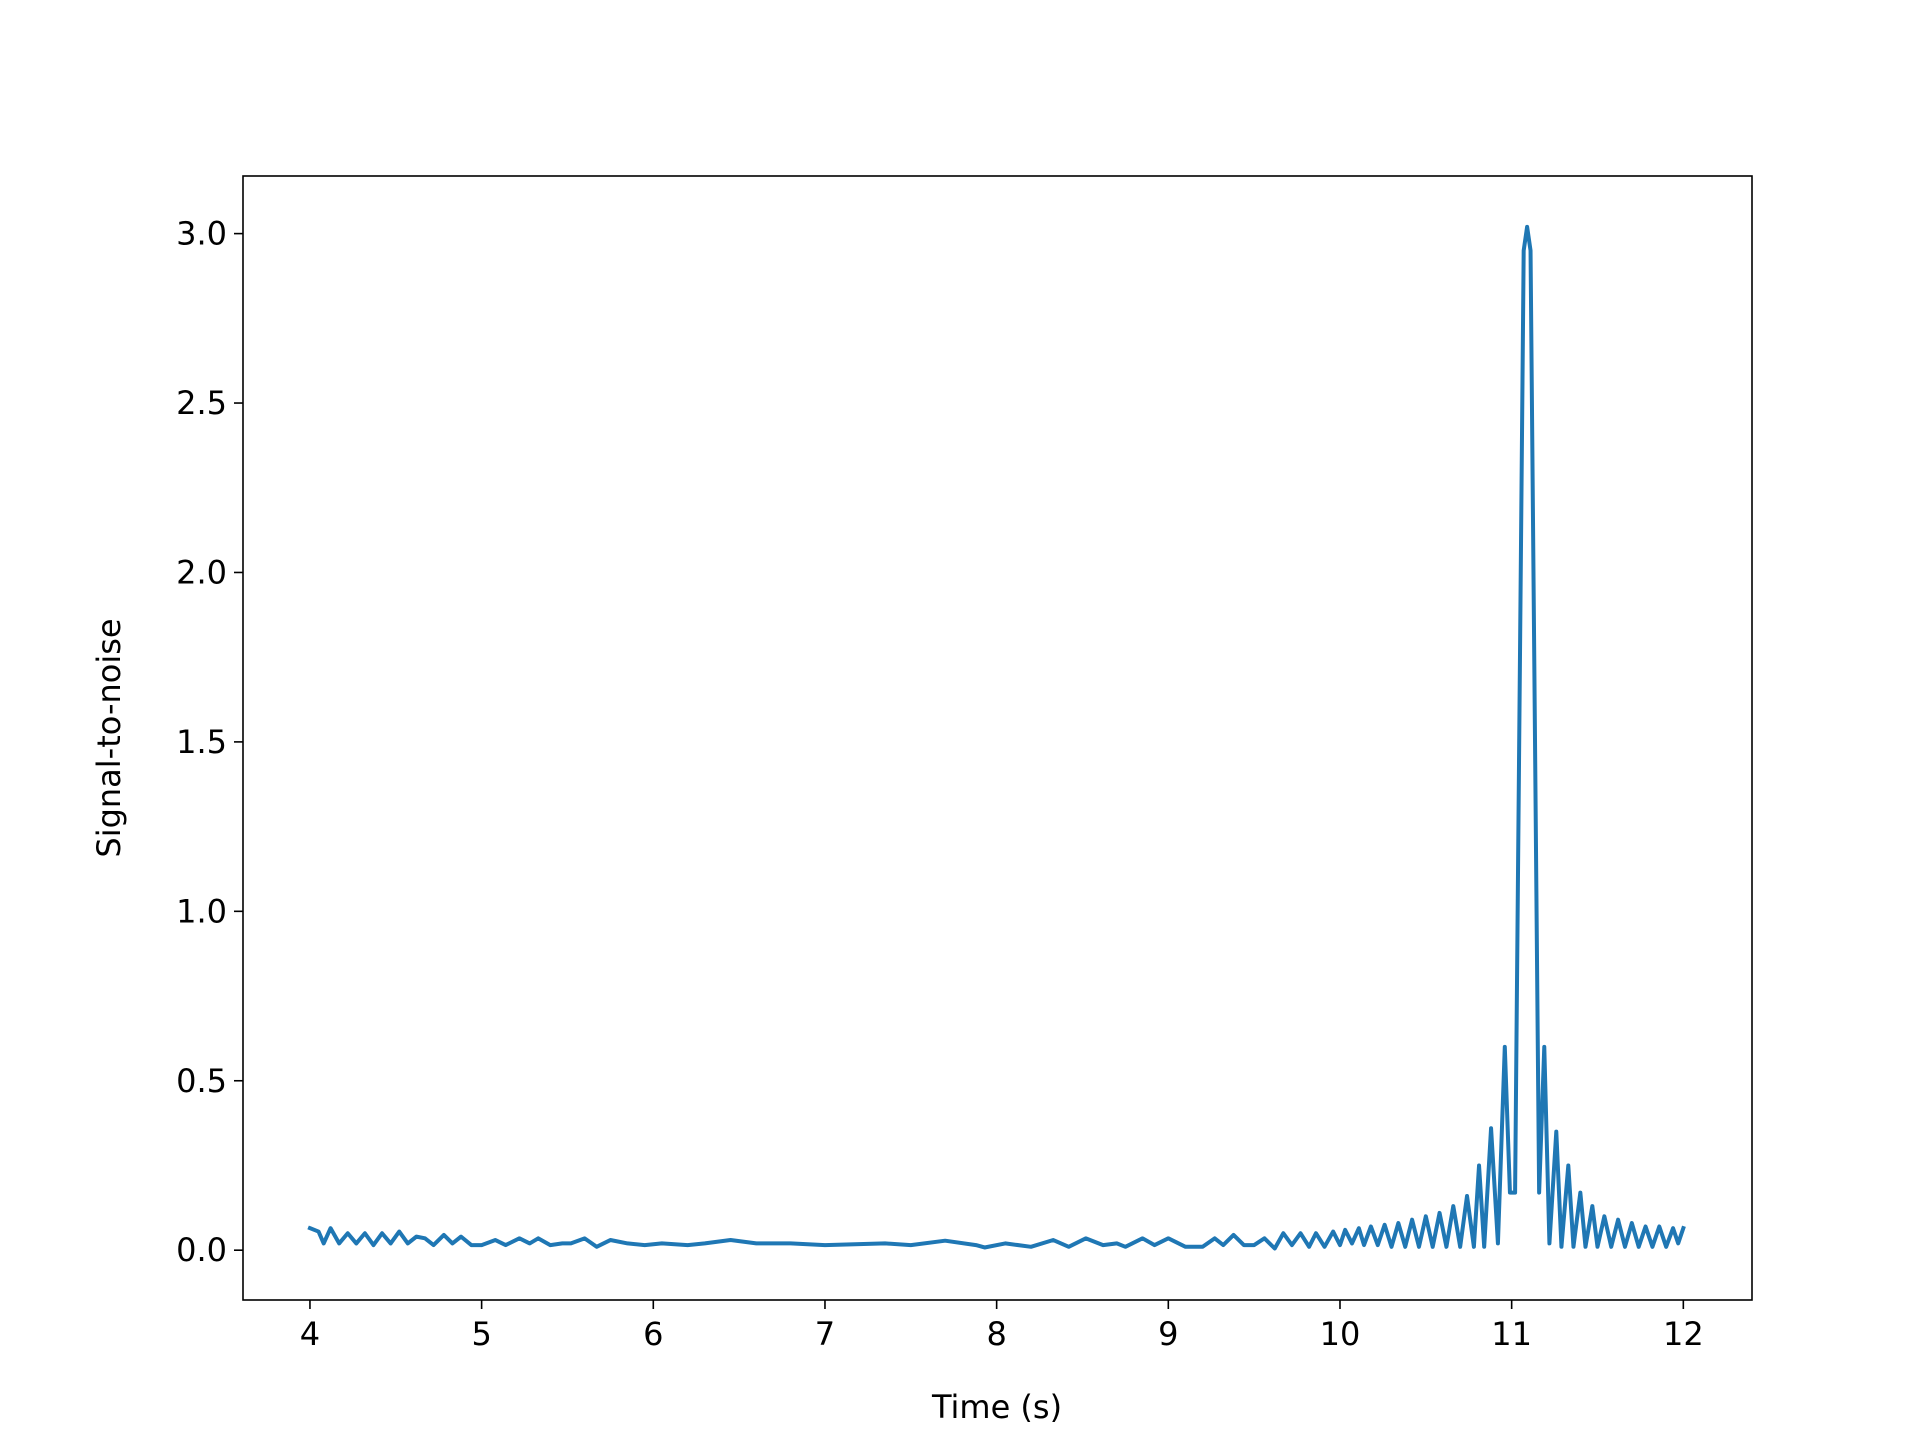  What do you see at coordinates (996, 1334) in the screenshot?
I see `x-tick-label: 8` at bounding box center [996, 1334].